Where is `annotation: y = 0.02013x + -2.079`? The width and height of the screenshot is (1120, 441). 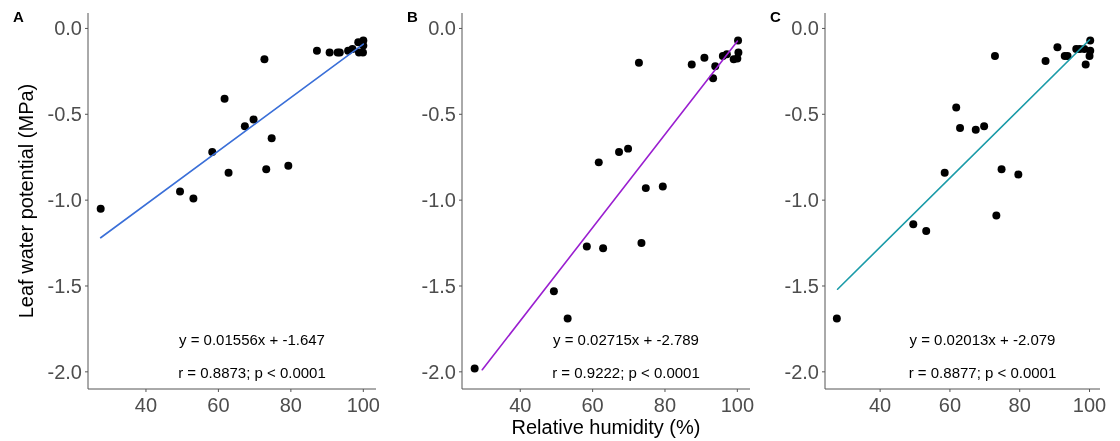 annotation: y = 0.02013x + -2.079 is located at coordinates (982, 339).